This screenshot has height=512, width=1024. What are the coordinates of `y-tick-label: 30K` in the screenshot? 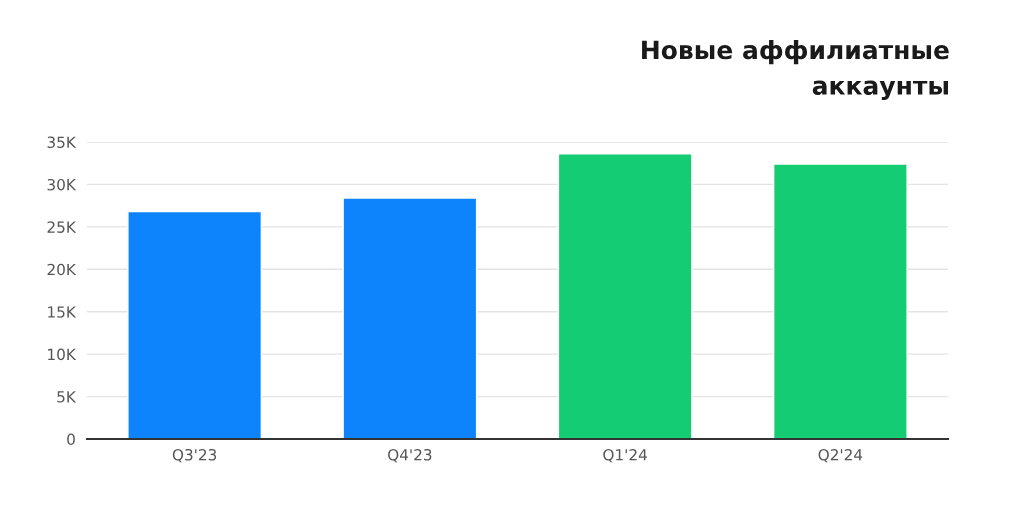 It's located at (62, 184).